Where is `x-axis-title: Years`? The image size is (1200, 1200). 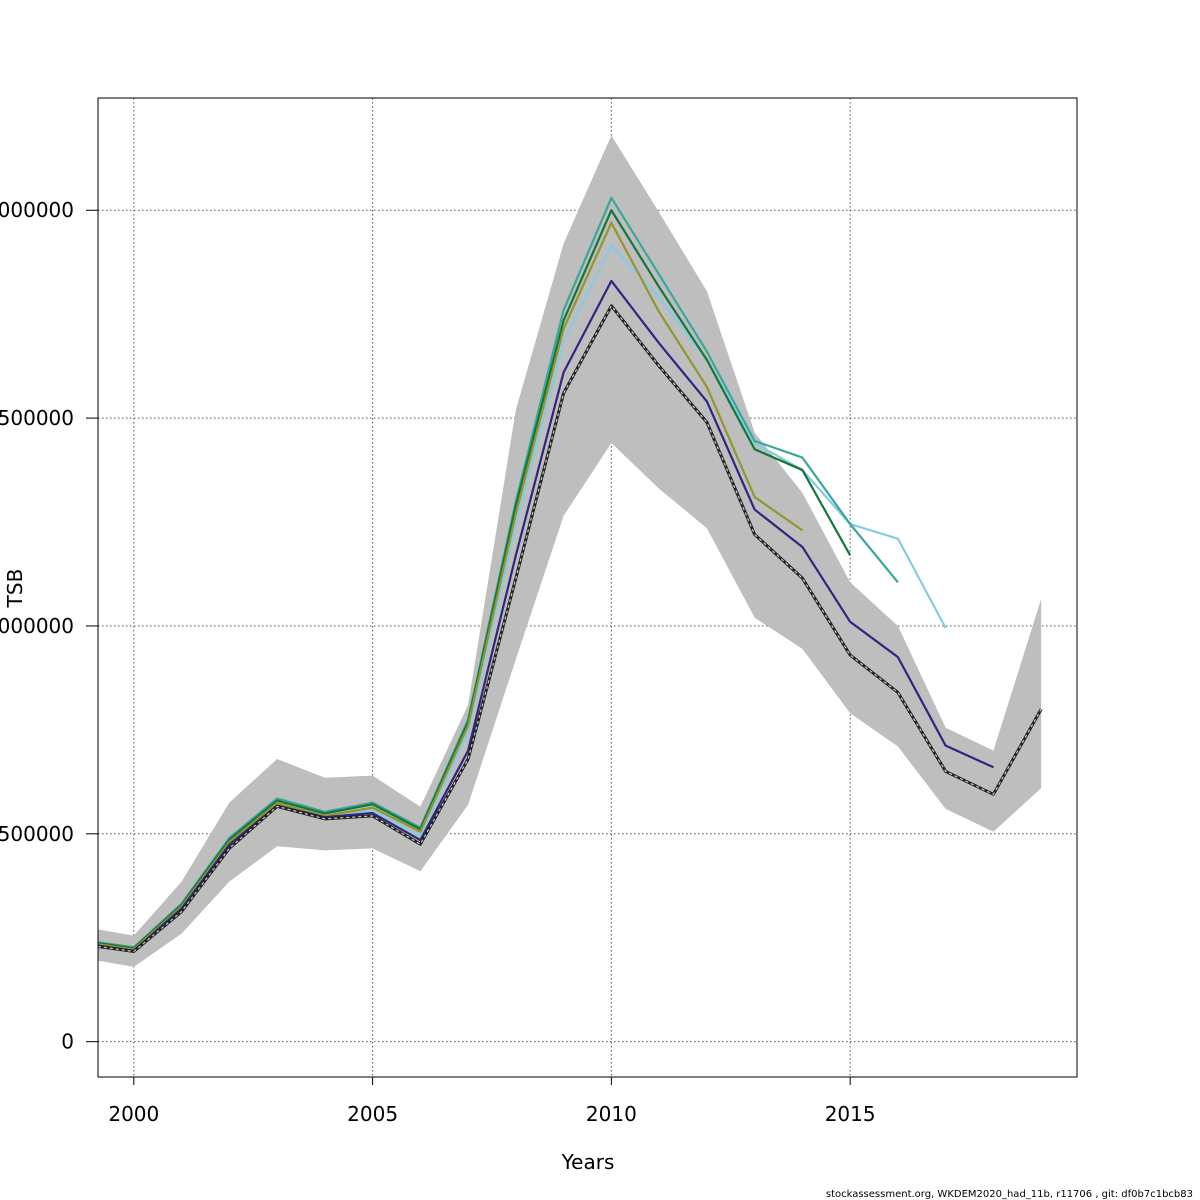
x-axis-title: Years is located at coordinates (588, 1162).